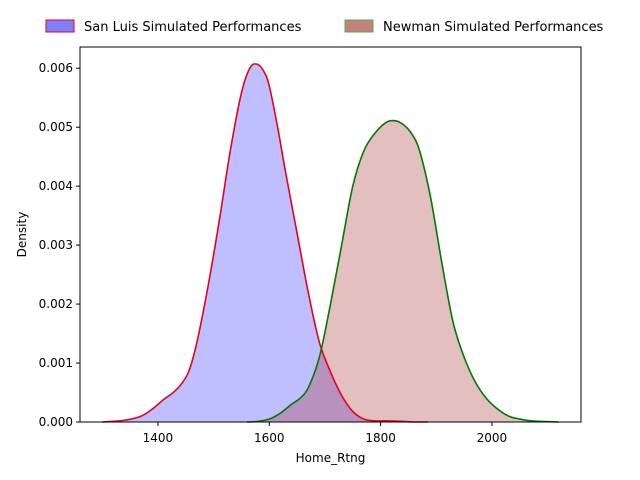 The image size is (640, 480). Describe the element at coordinates (492, 438) in the screenshot. I see `x-tick-label: 2000` at that location.